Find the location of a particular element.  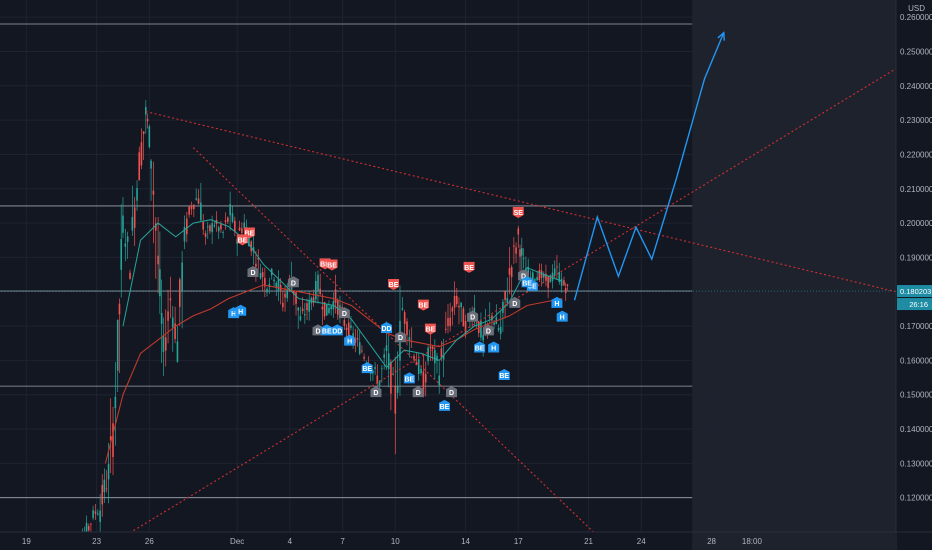

signal-label: H is located at coordinates (562, 318).